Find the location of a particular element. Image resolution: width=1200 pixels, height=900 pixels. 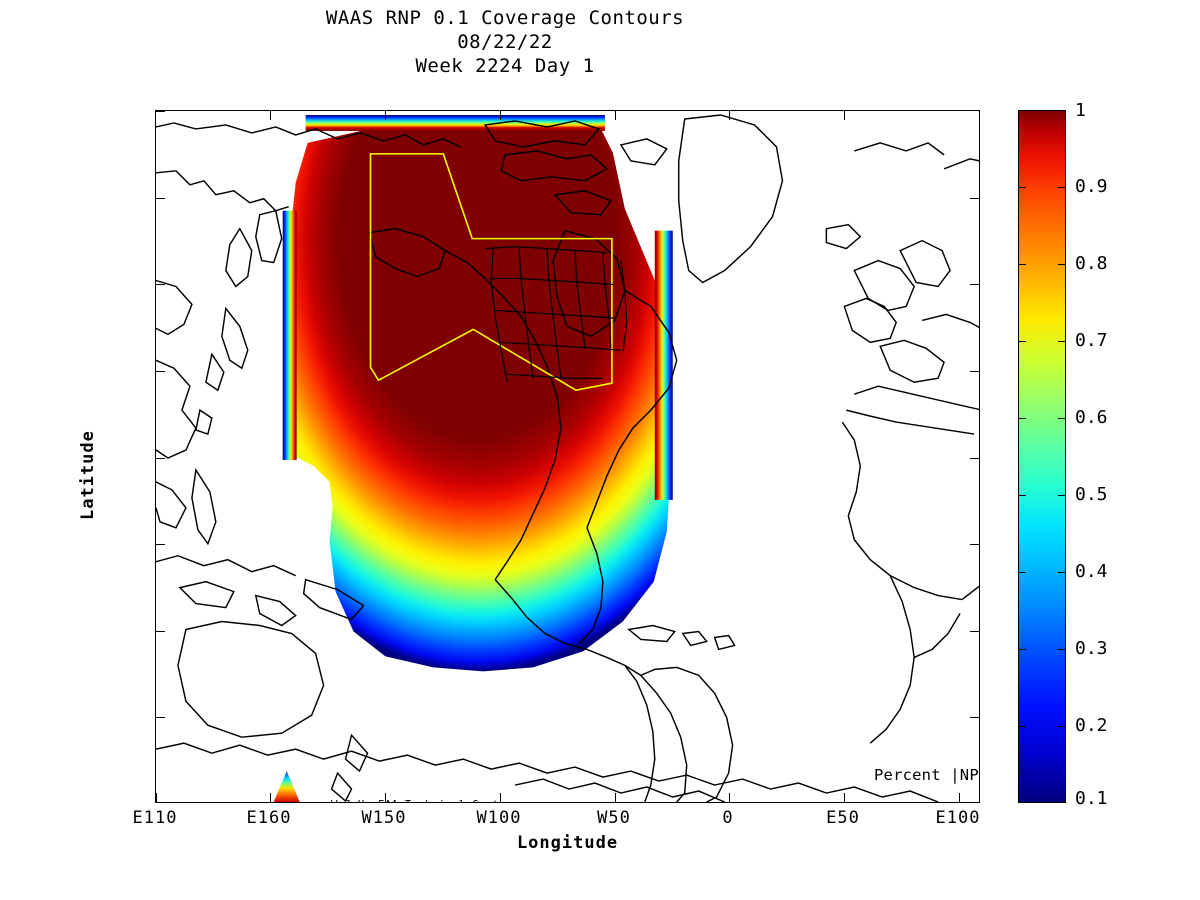

title-line-2: 08/22/22 is located at coordinates (505, 42).